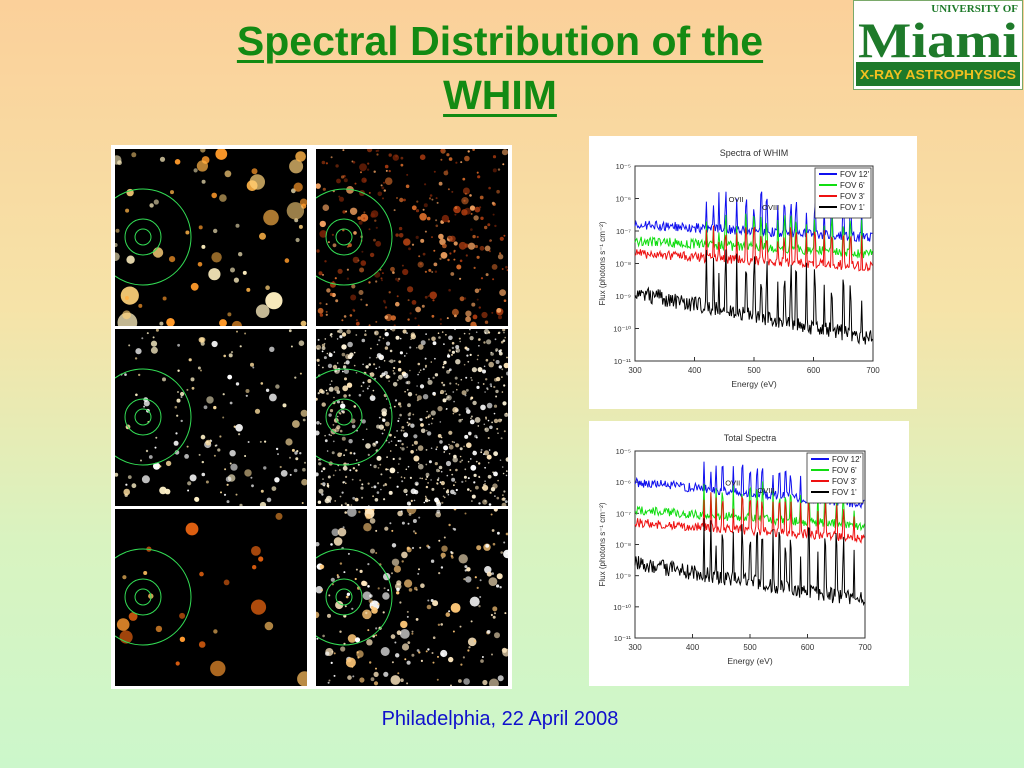 Image resolution: width=1024 pixels, height=768 pixels. I want to click on x-tick-label: 400, so click(693, 647).